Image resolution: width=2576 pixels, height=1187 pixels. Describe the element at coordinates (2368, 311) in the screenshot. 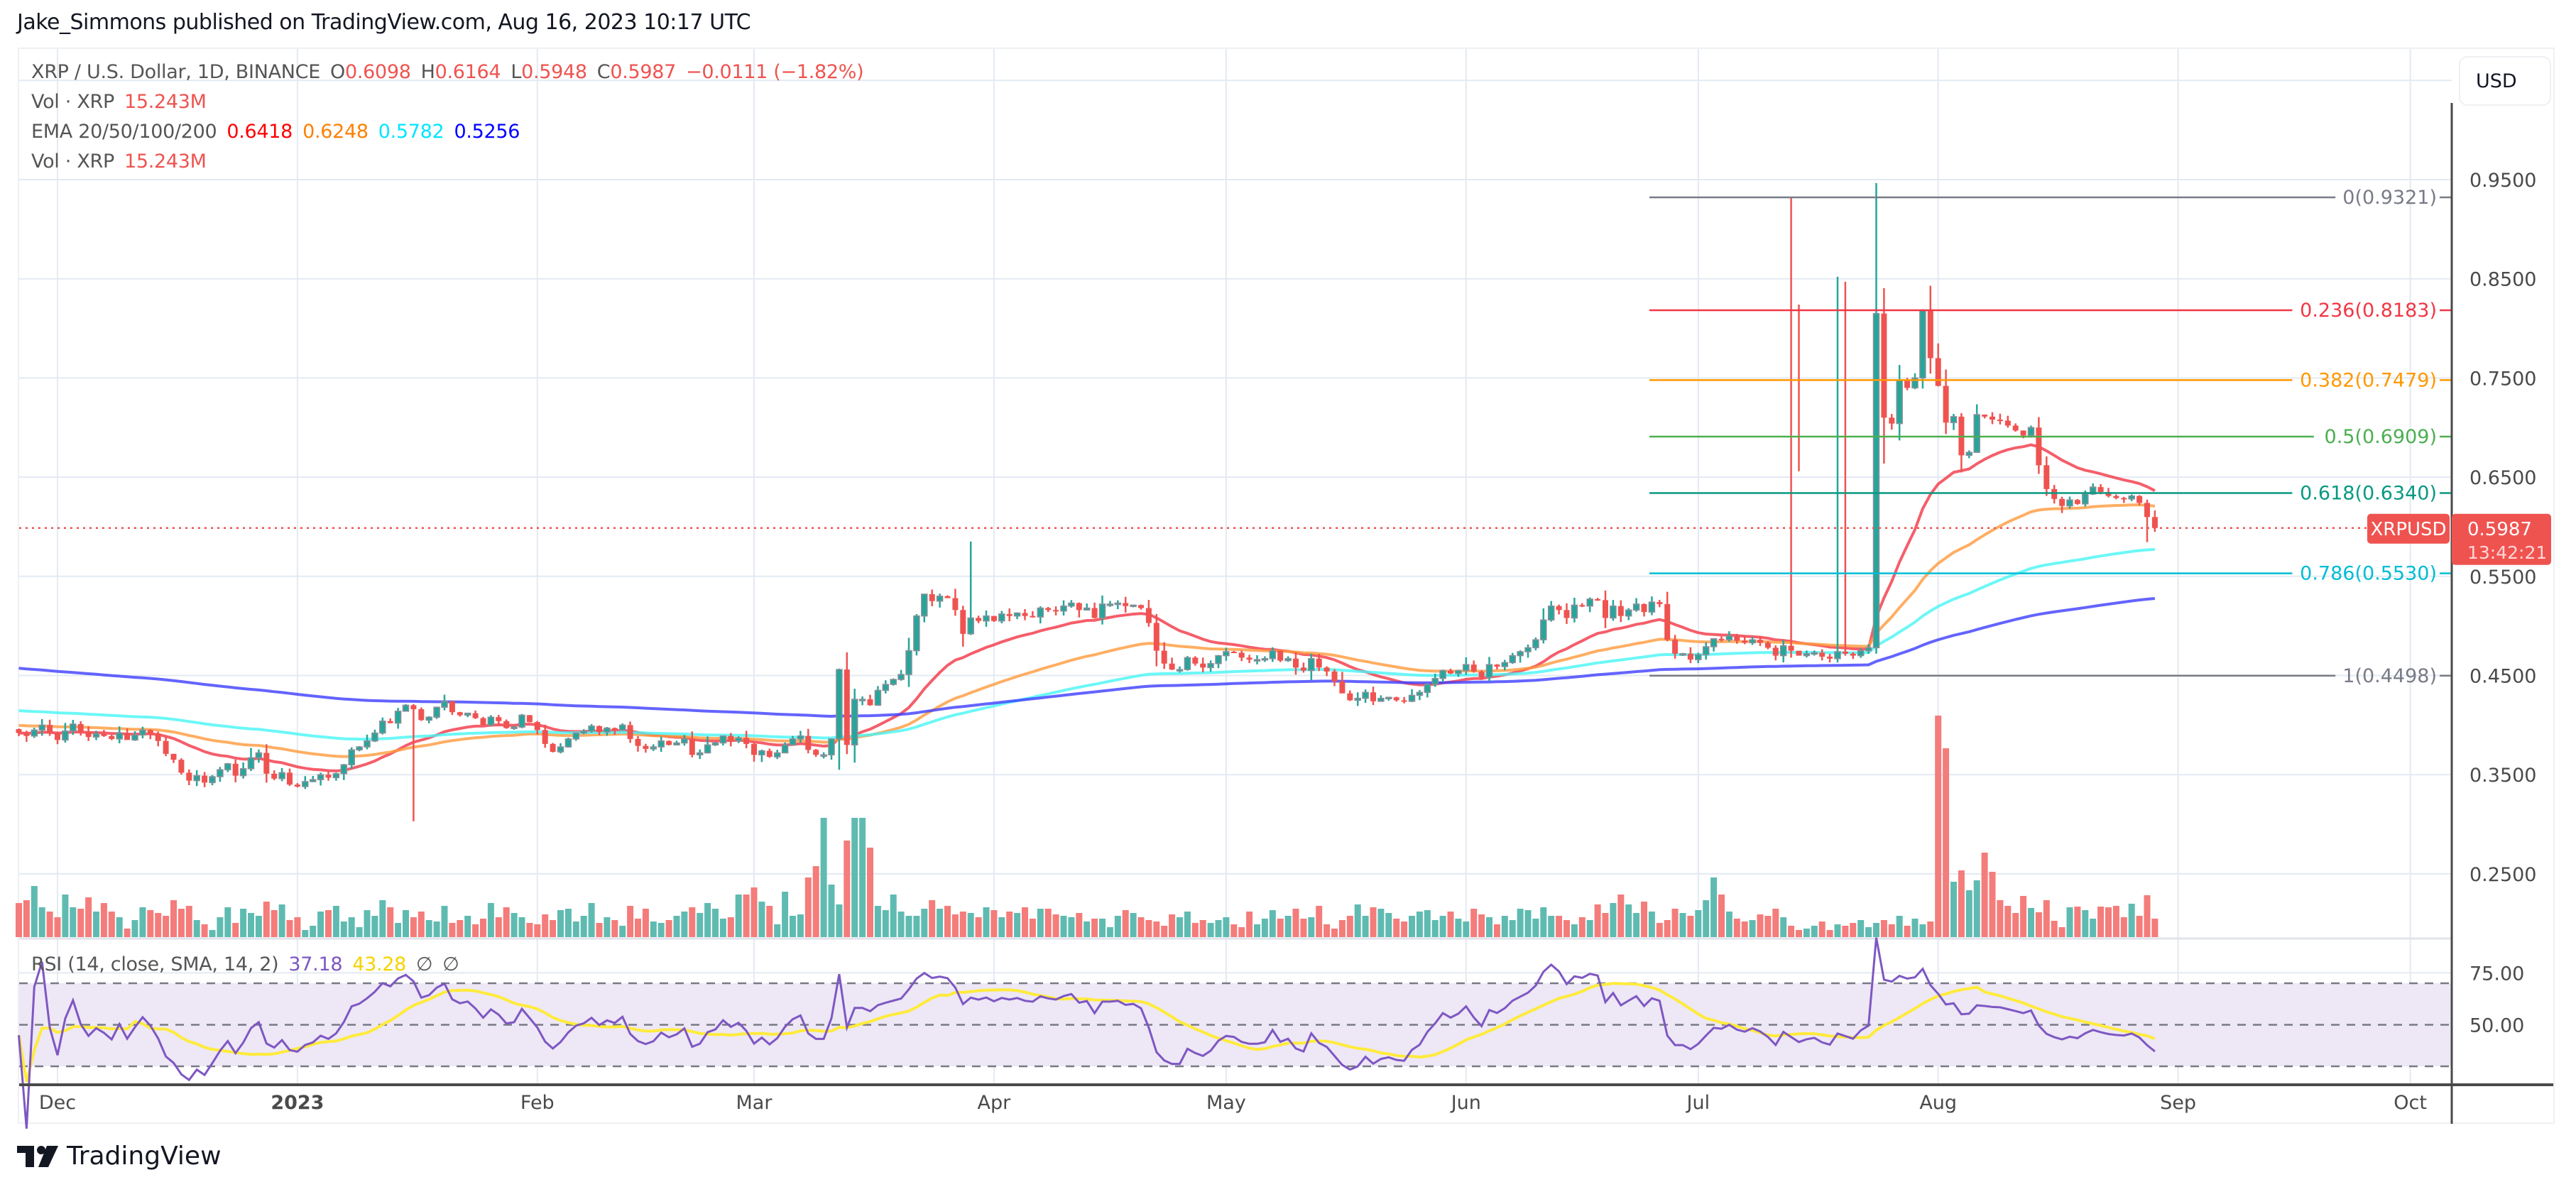

I see `svg-text: 0.236(0.8183)` at that location.